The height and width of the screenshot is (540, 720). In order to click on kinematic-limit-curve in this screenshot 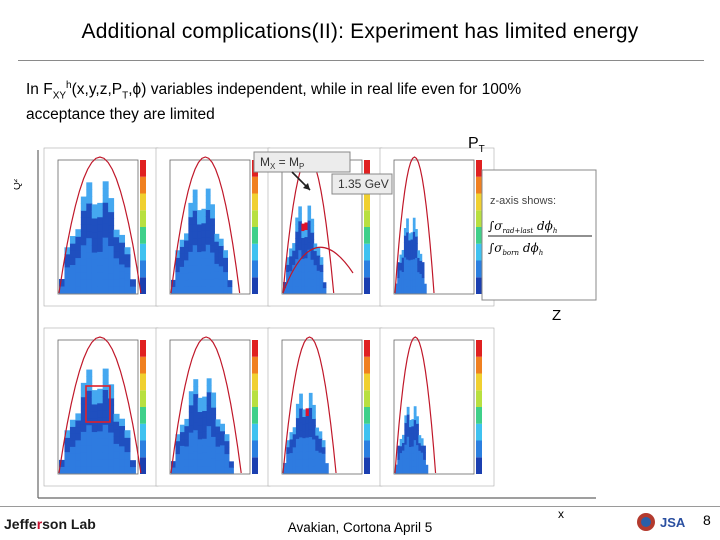, I will do `click(206, 405)`.